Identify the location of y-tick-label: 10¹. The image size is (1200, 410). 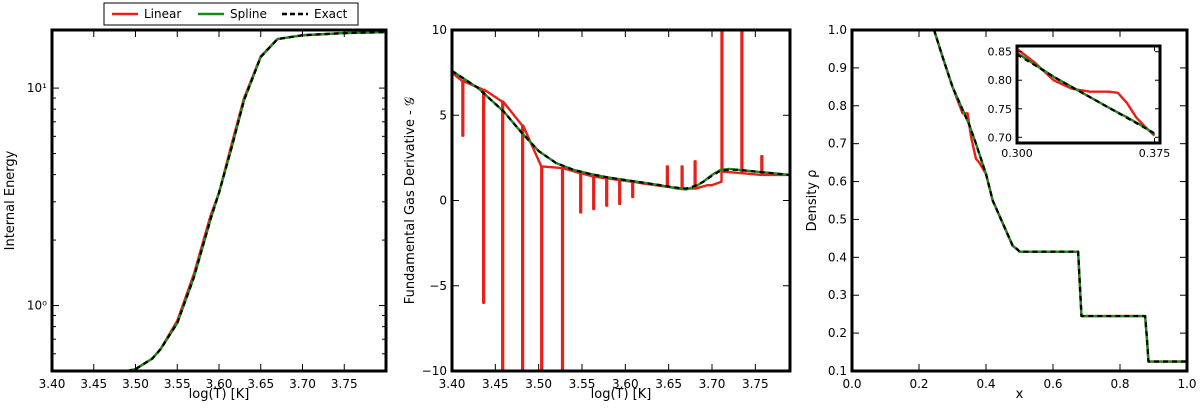
(37, 88).